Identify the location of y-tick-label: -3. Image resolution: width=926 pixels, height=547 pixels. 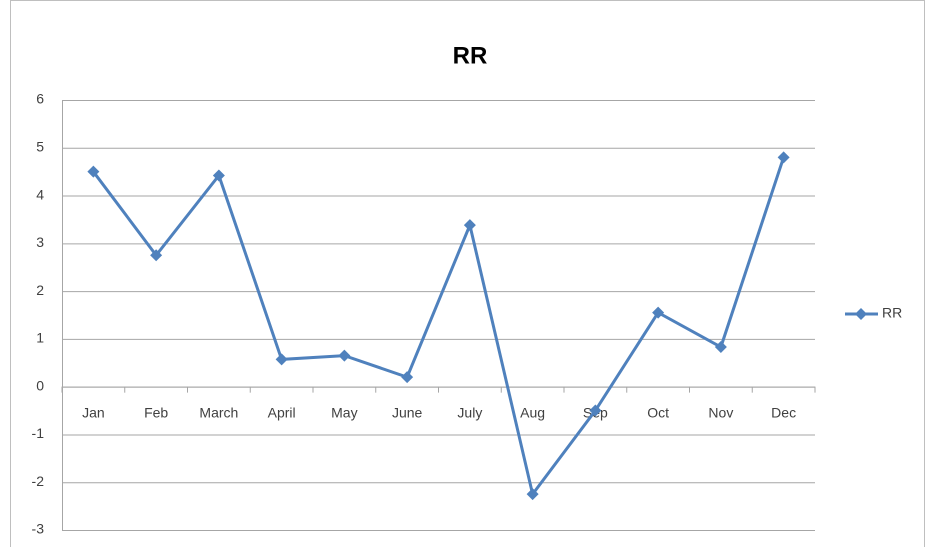
(38, 529).